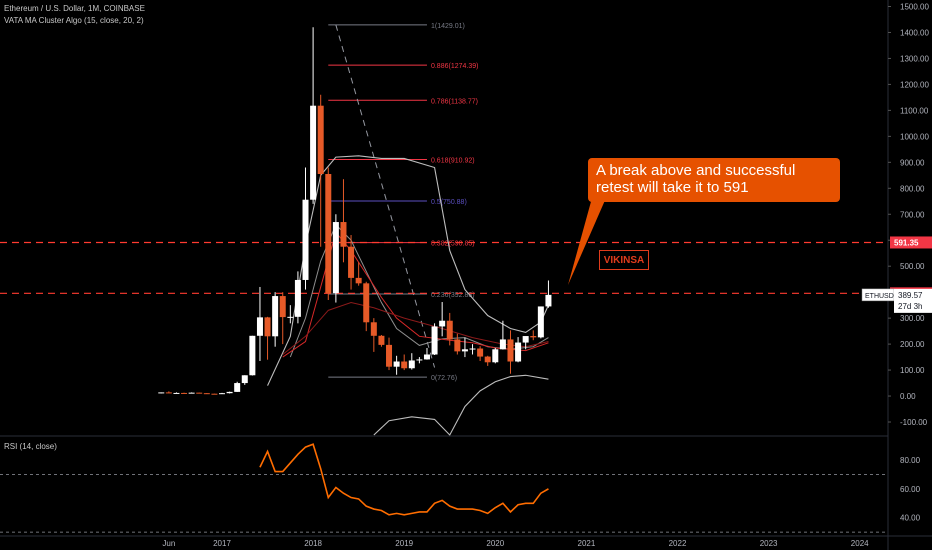 This screenshot has height=550, width=932. I want to click on fib-level-label: 0.886(1274.39), so click(454, 66).